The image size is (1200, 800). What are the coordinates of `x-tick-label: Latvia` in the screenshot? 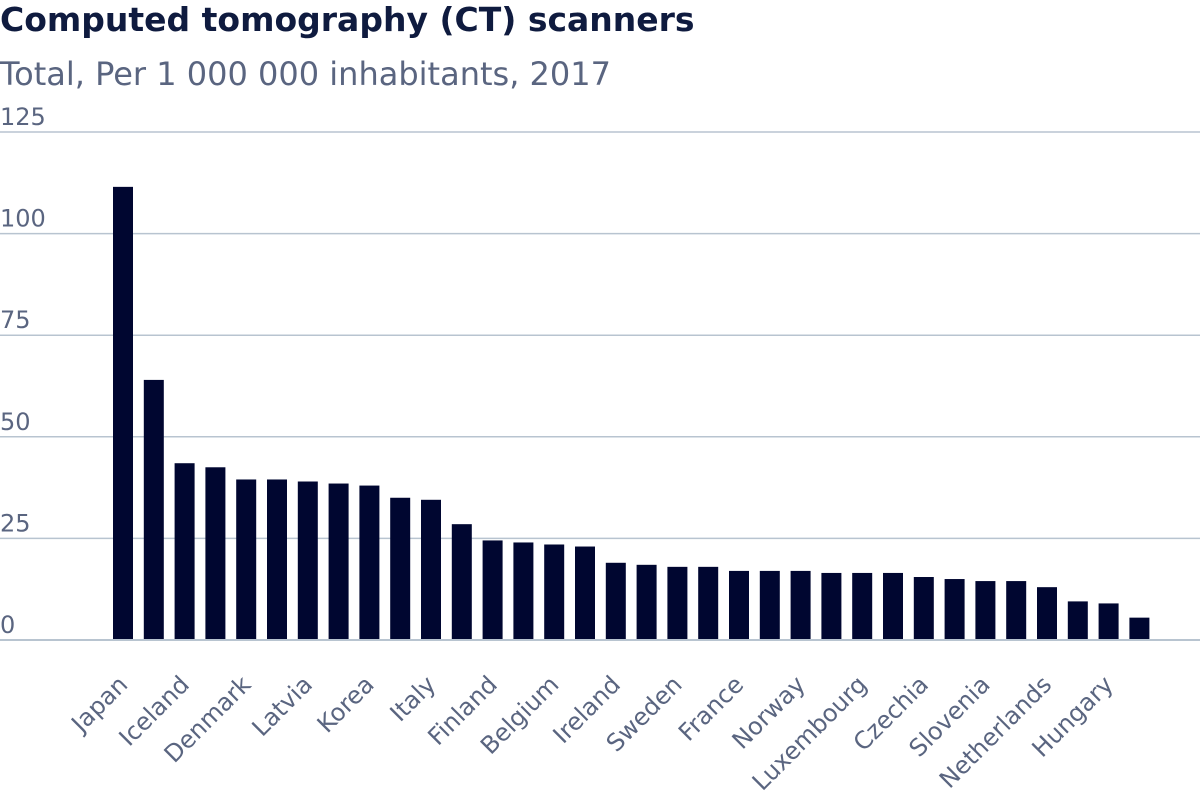 It's located at (282, 705).